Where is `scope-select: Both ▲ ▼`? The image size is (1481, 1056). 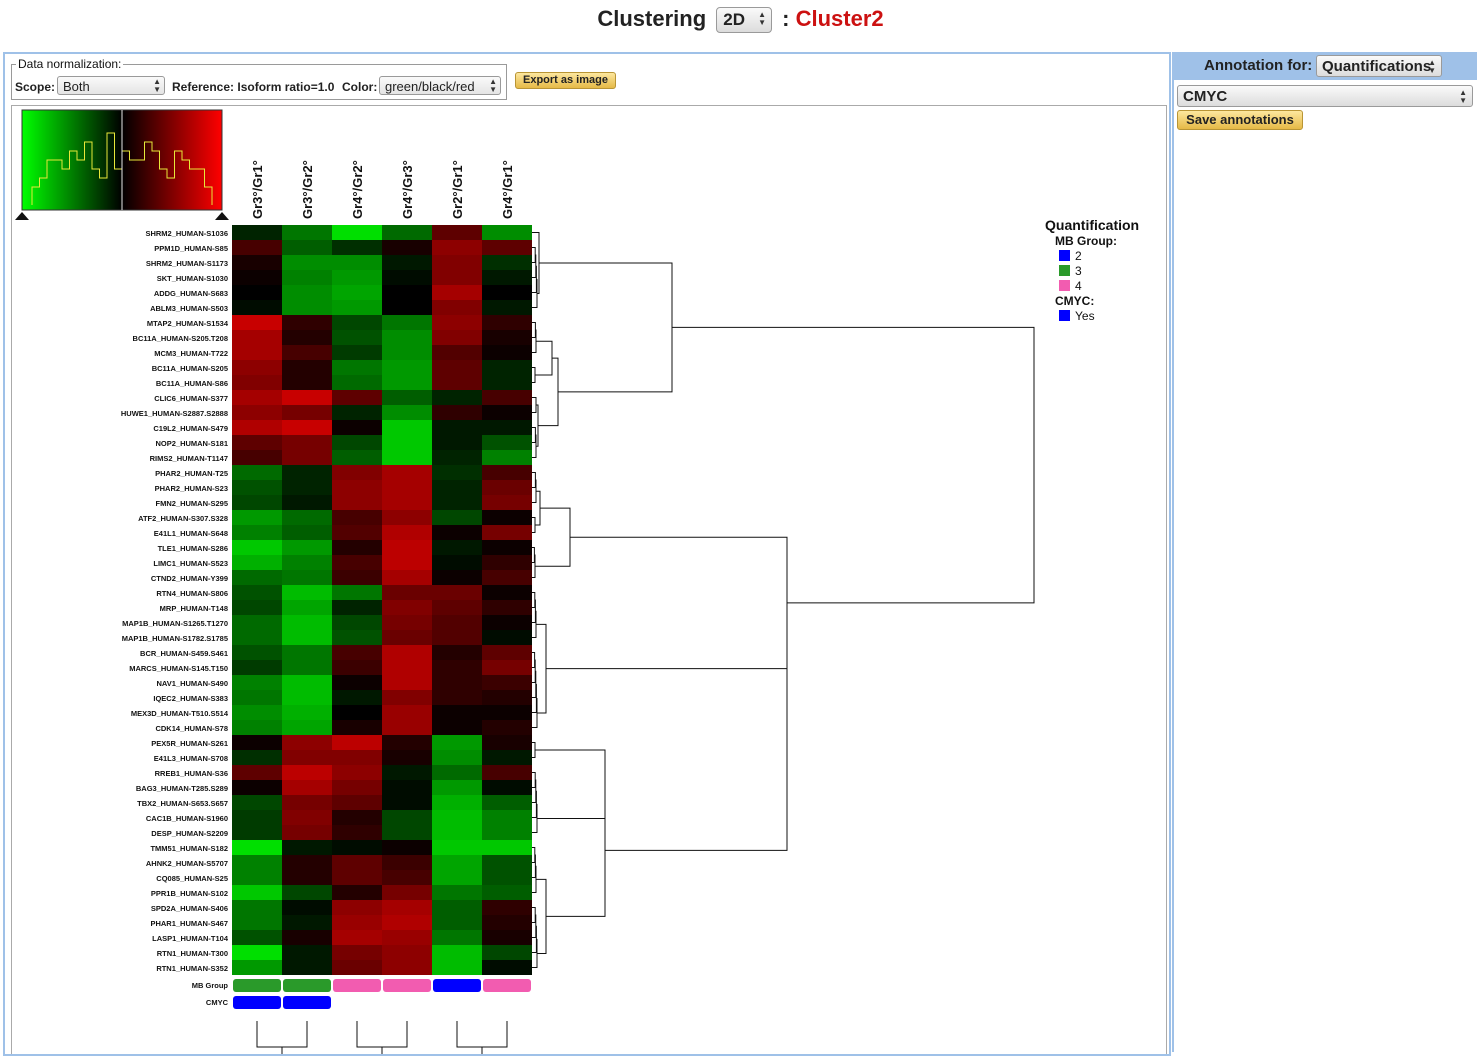
scope-select: Both ▲ ▼ is located at coordinates (111, 85).